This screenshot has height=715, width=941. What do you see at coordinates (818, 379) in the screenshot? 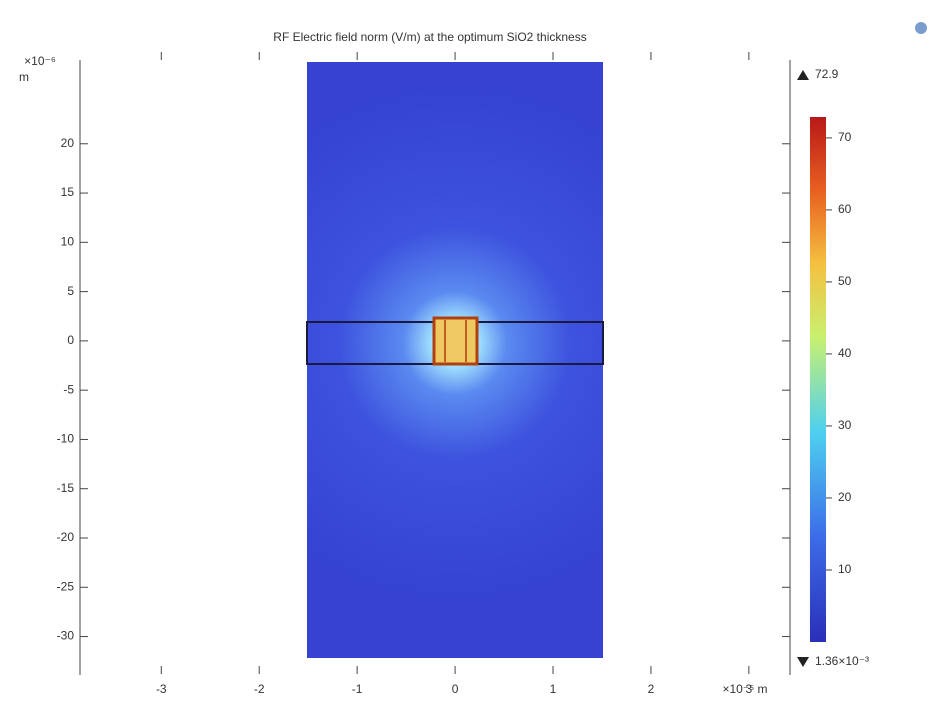
I see `colorbar` at bounding box center [818, 379].